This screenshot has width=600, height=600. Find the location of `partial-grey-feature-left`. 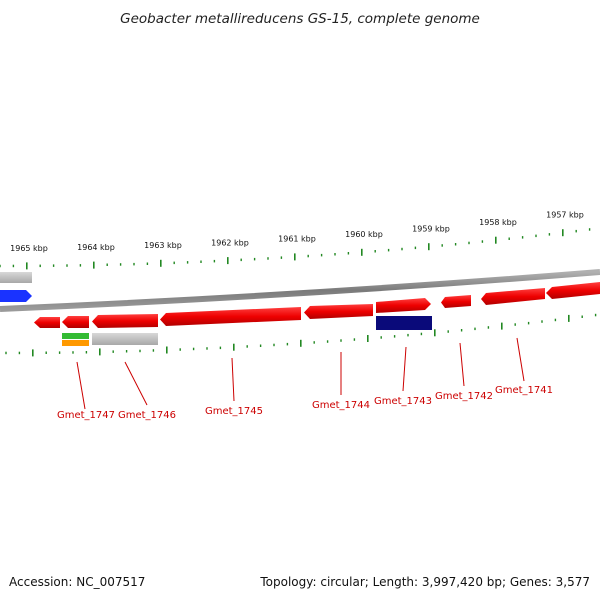

partial-grey-feature-left is located at coordinates (16, 277).